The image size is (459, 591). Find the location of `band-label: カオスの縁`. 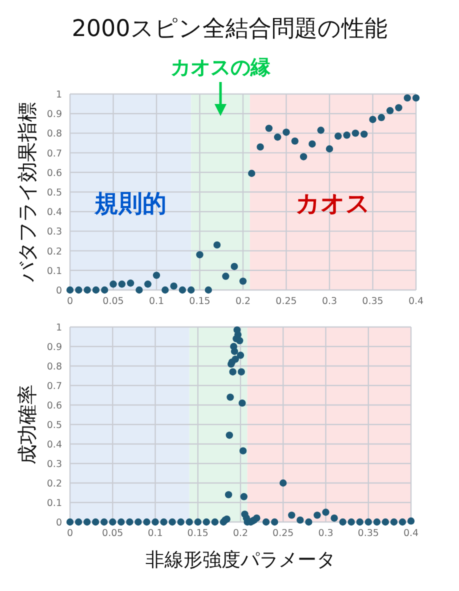

band-label: カオスの縁 is located at coordinates (221, 67).